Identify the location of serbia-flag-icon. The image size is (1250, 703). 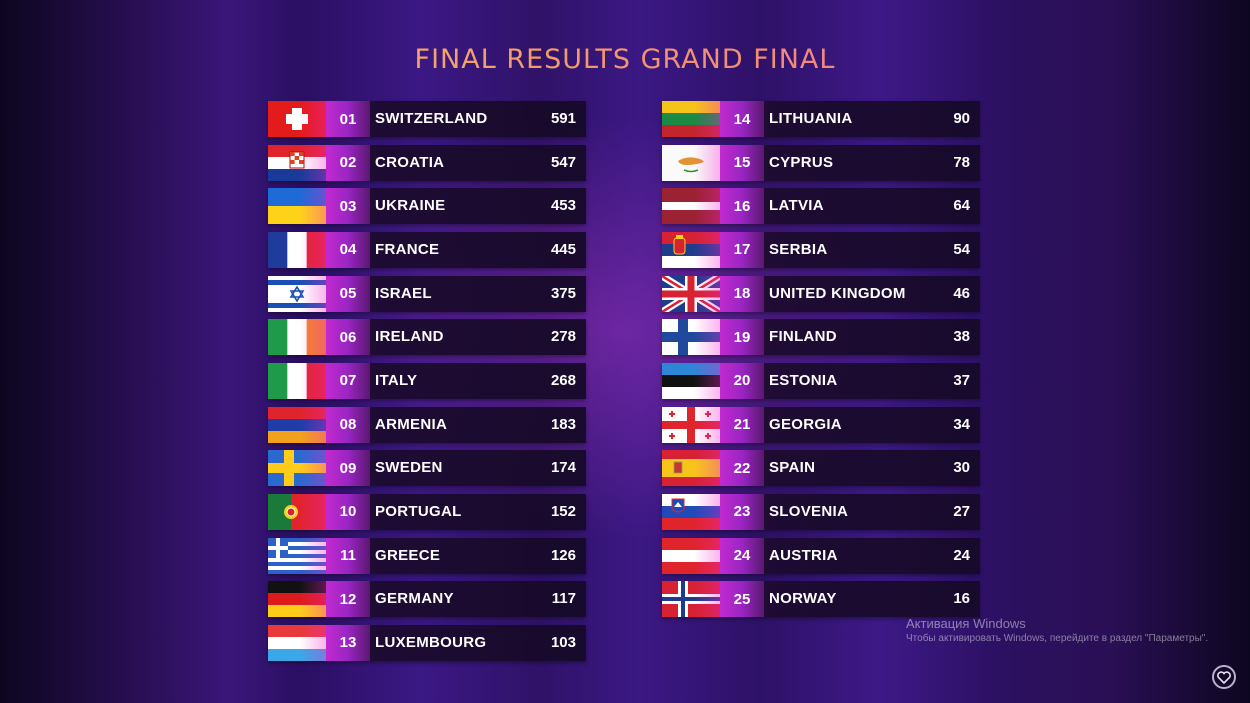
(691, 249).